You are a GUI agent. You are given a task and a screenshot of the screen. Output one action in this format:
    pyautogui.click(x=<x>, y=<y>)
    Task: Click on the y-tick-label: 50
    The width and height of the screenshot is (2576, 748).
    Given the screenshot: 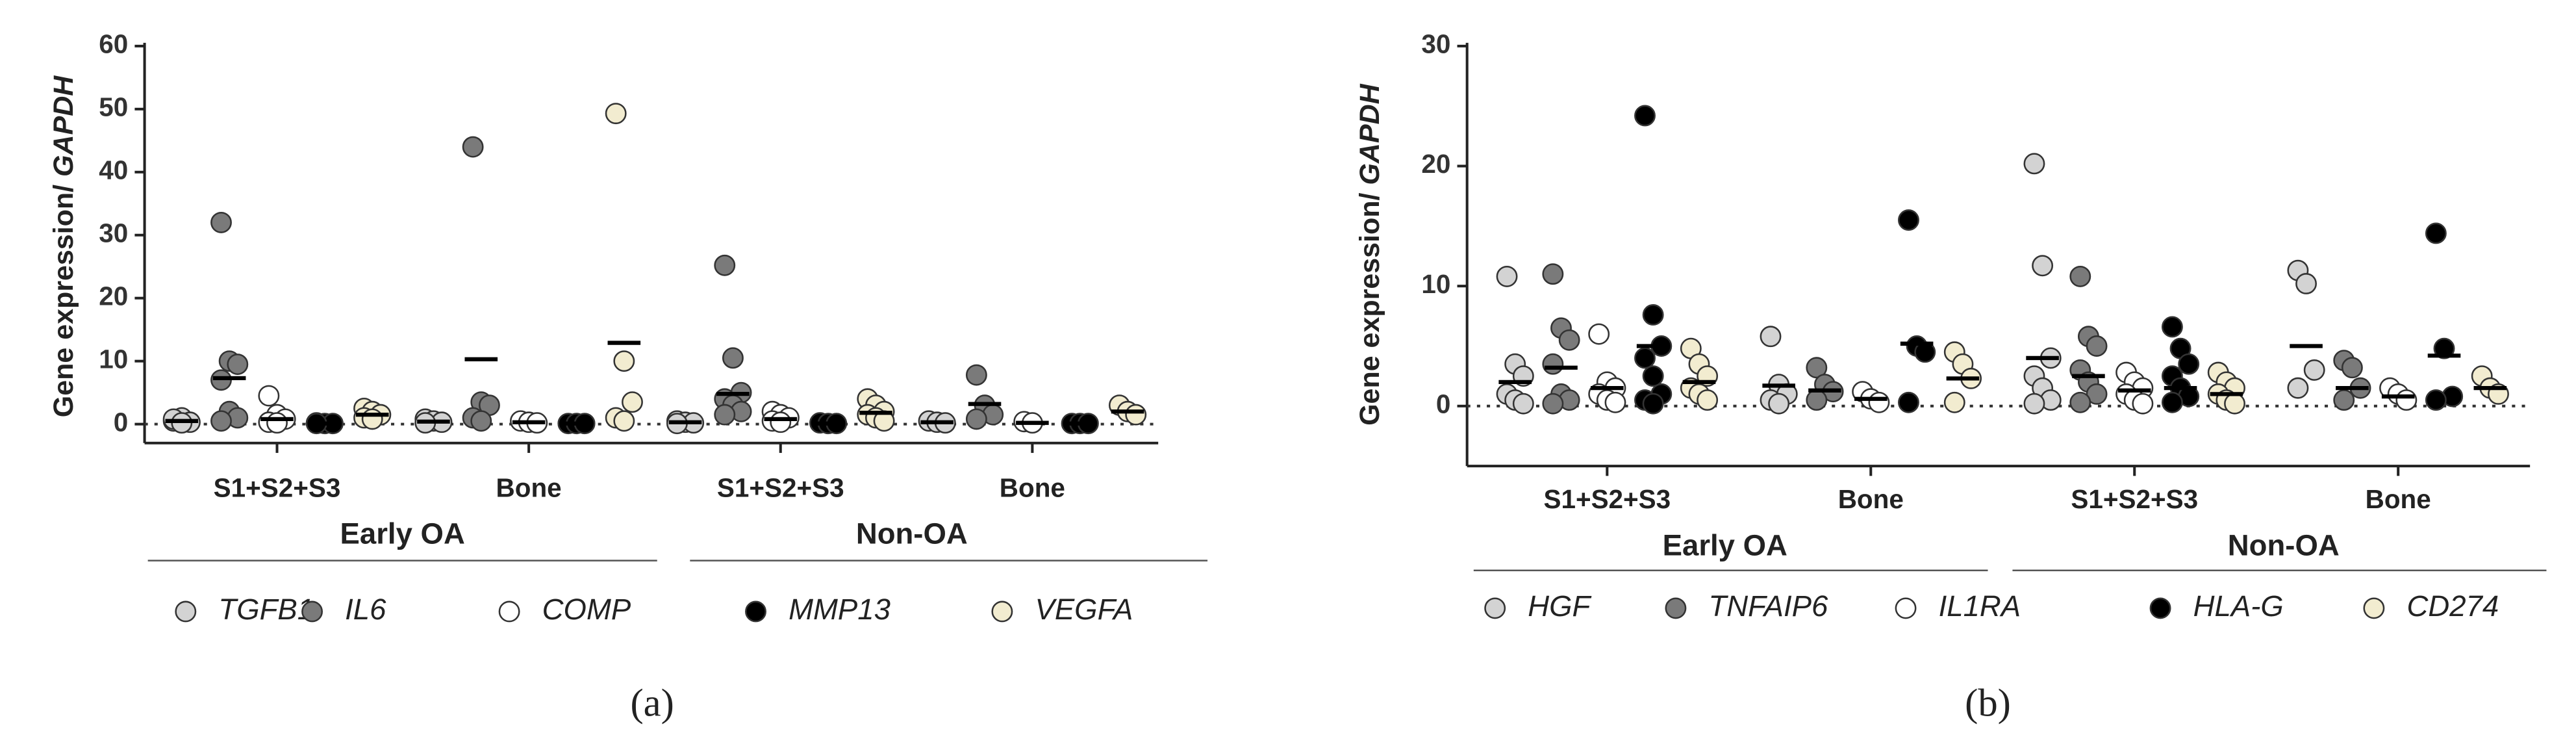 What is the action you would take?
    pyautogui.click(x=113, y=107)
    